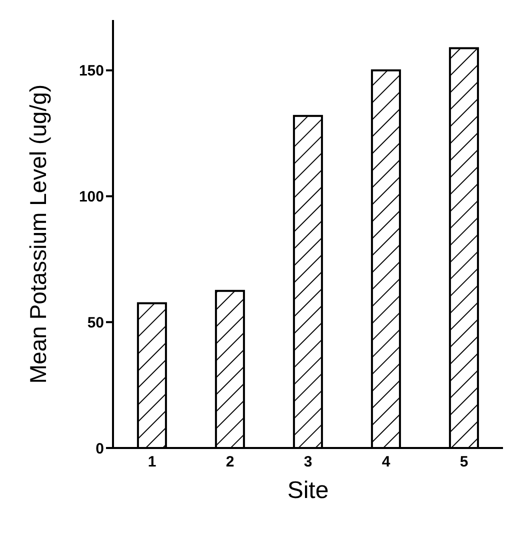 This screenshot has height=536, width=521. What do you see at coordinates (100, 449) in the screenshot?
I see `y-tick-label: 0` at bounding box center [100, 449].